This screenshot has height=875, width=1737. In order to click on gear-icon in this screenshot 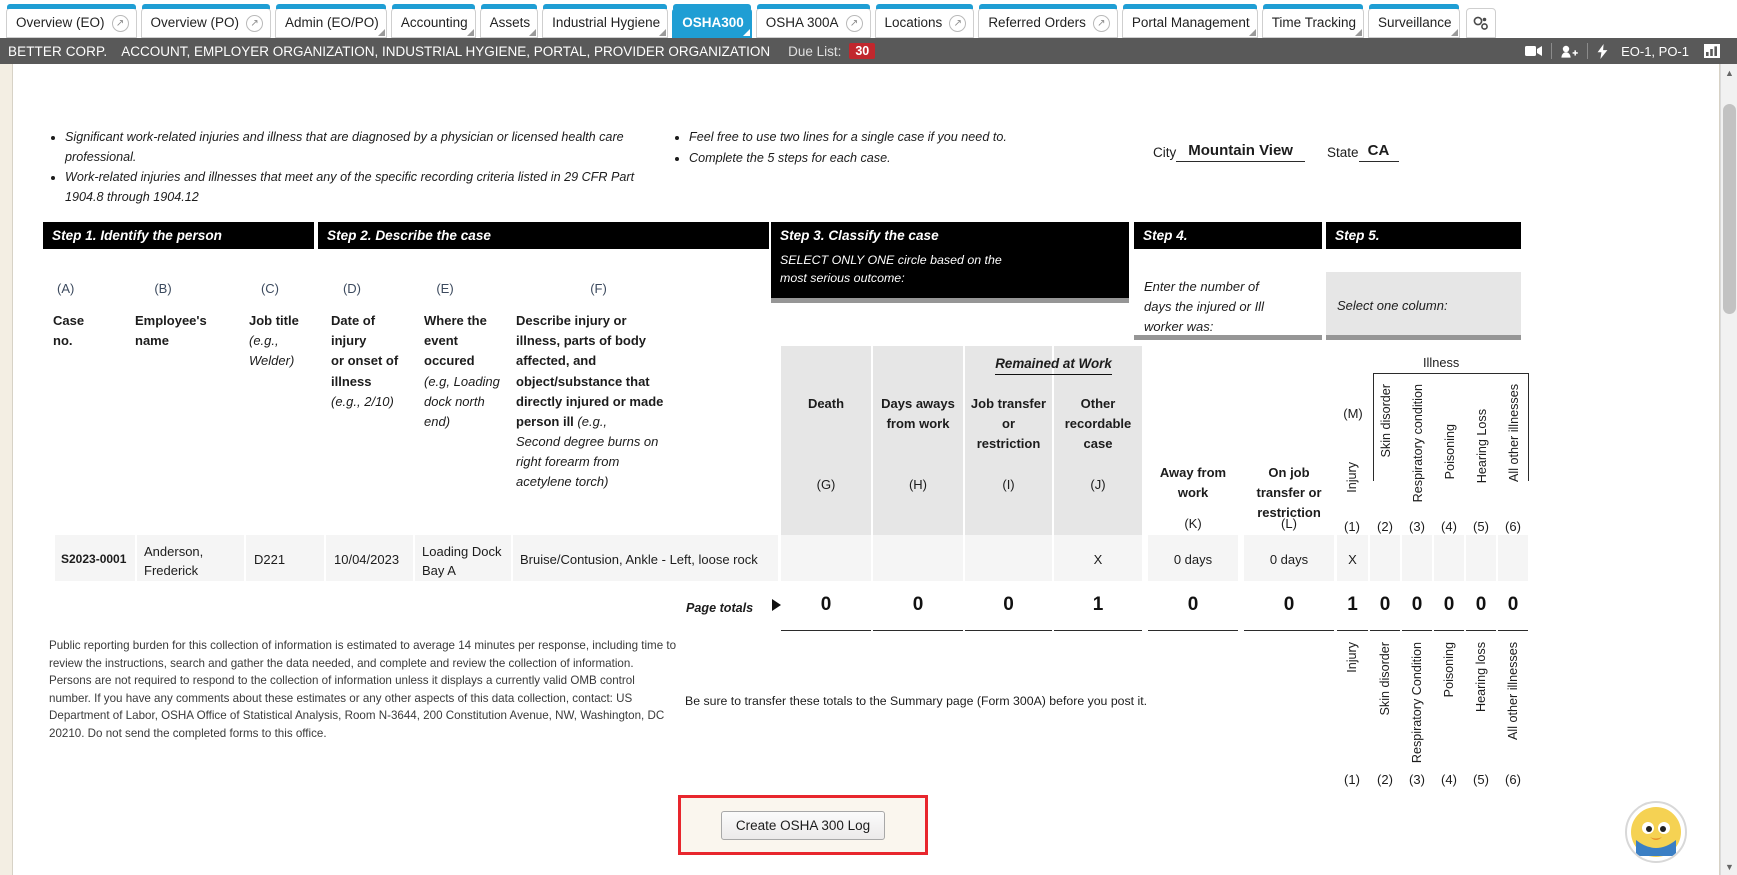, I will do `click(1480, 23)`.